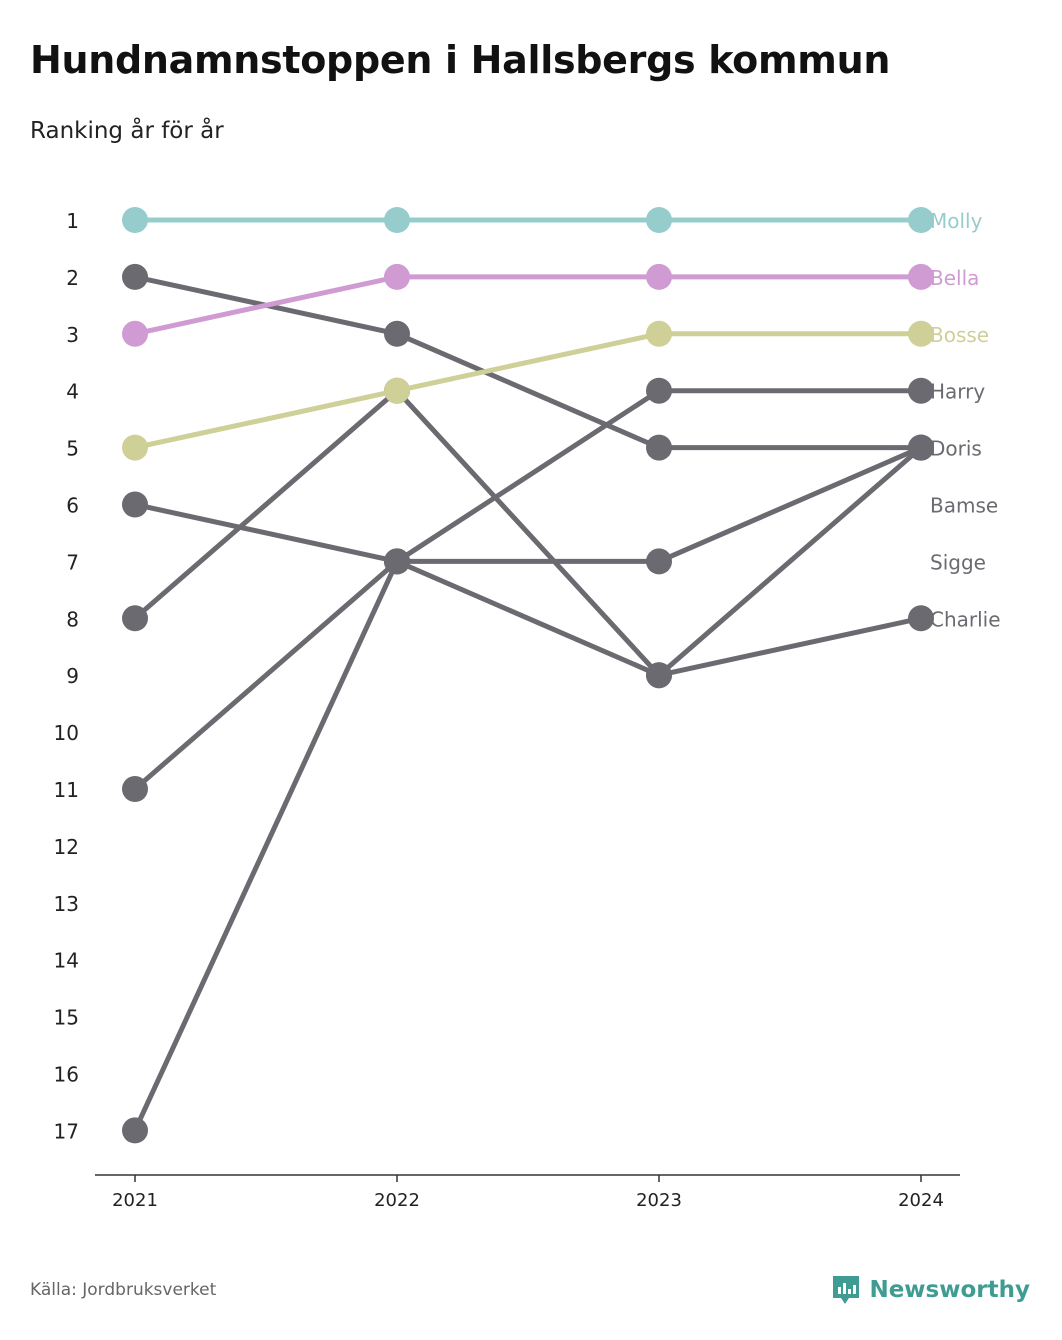 Image resolution: width=1062 pixels, height=1340 pixels. What do you see at coordinates (72, 562) in the screenshot?
I see `y-tick-label: 7` at bounding box center [72, 562].